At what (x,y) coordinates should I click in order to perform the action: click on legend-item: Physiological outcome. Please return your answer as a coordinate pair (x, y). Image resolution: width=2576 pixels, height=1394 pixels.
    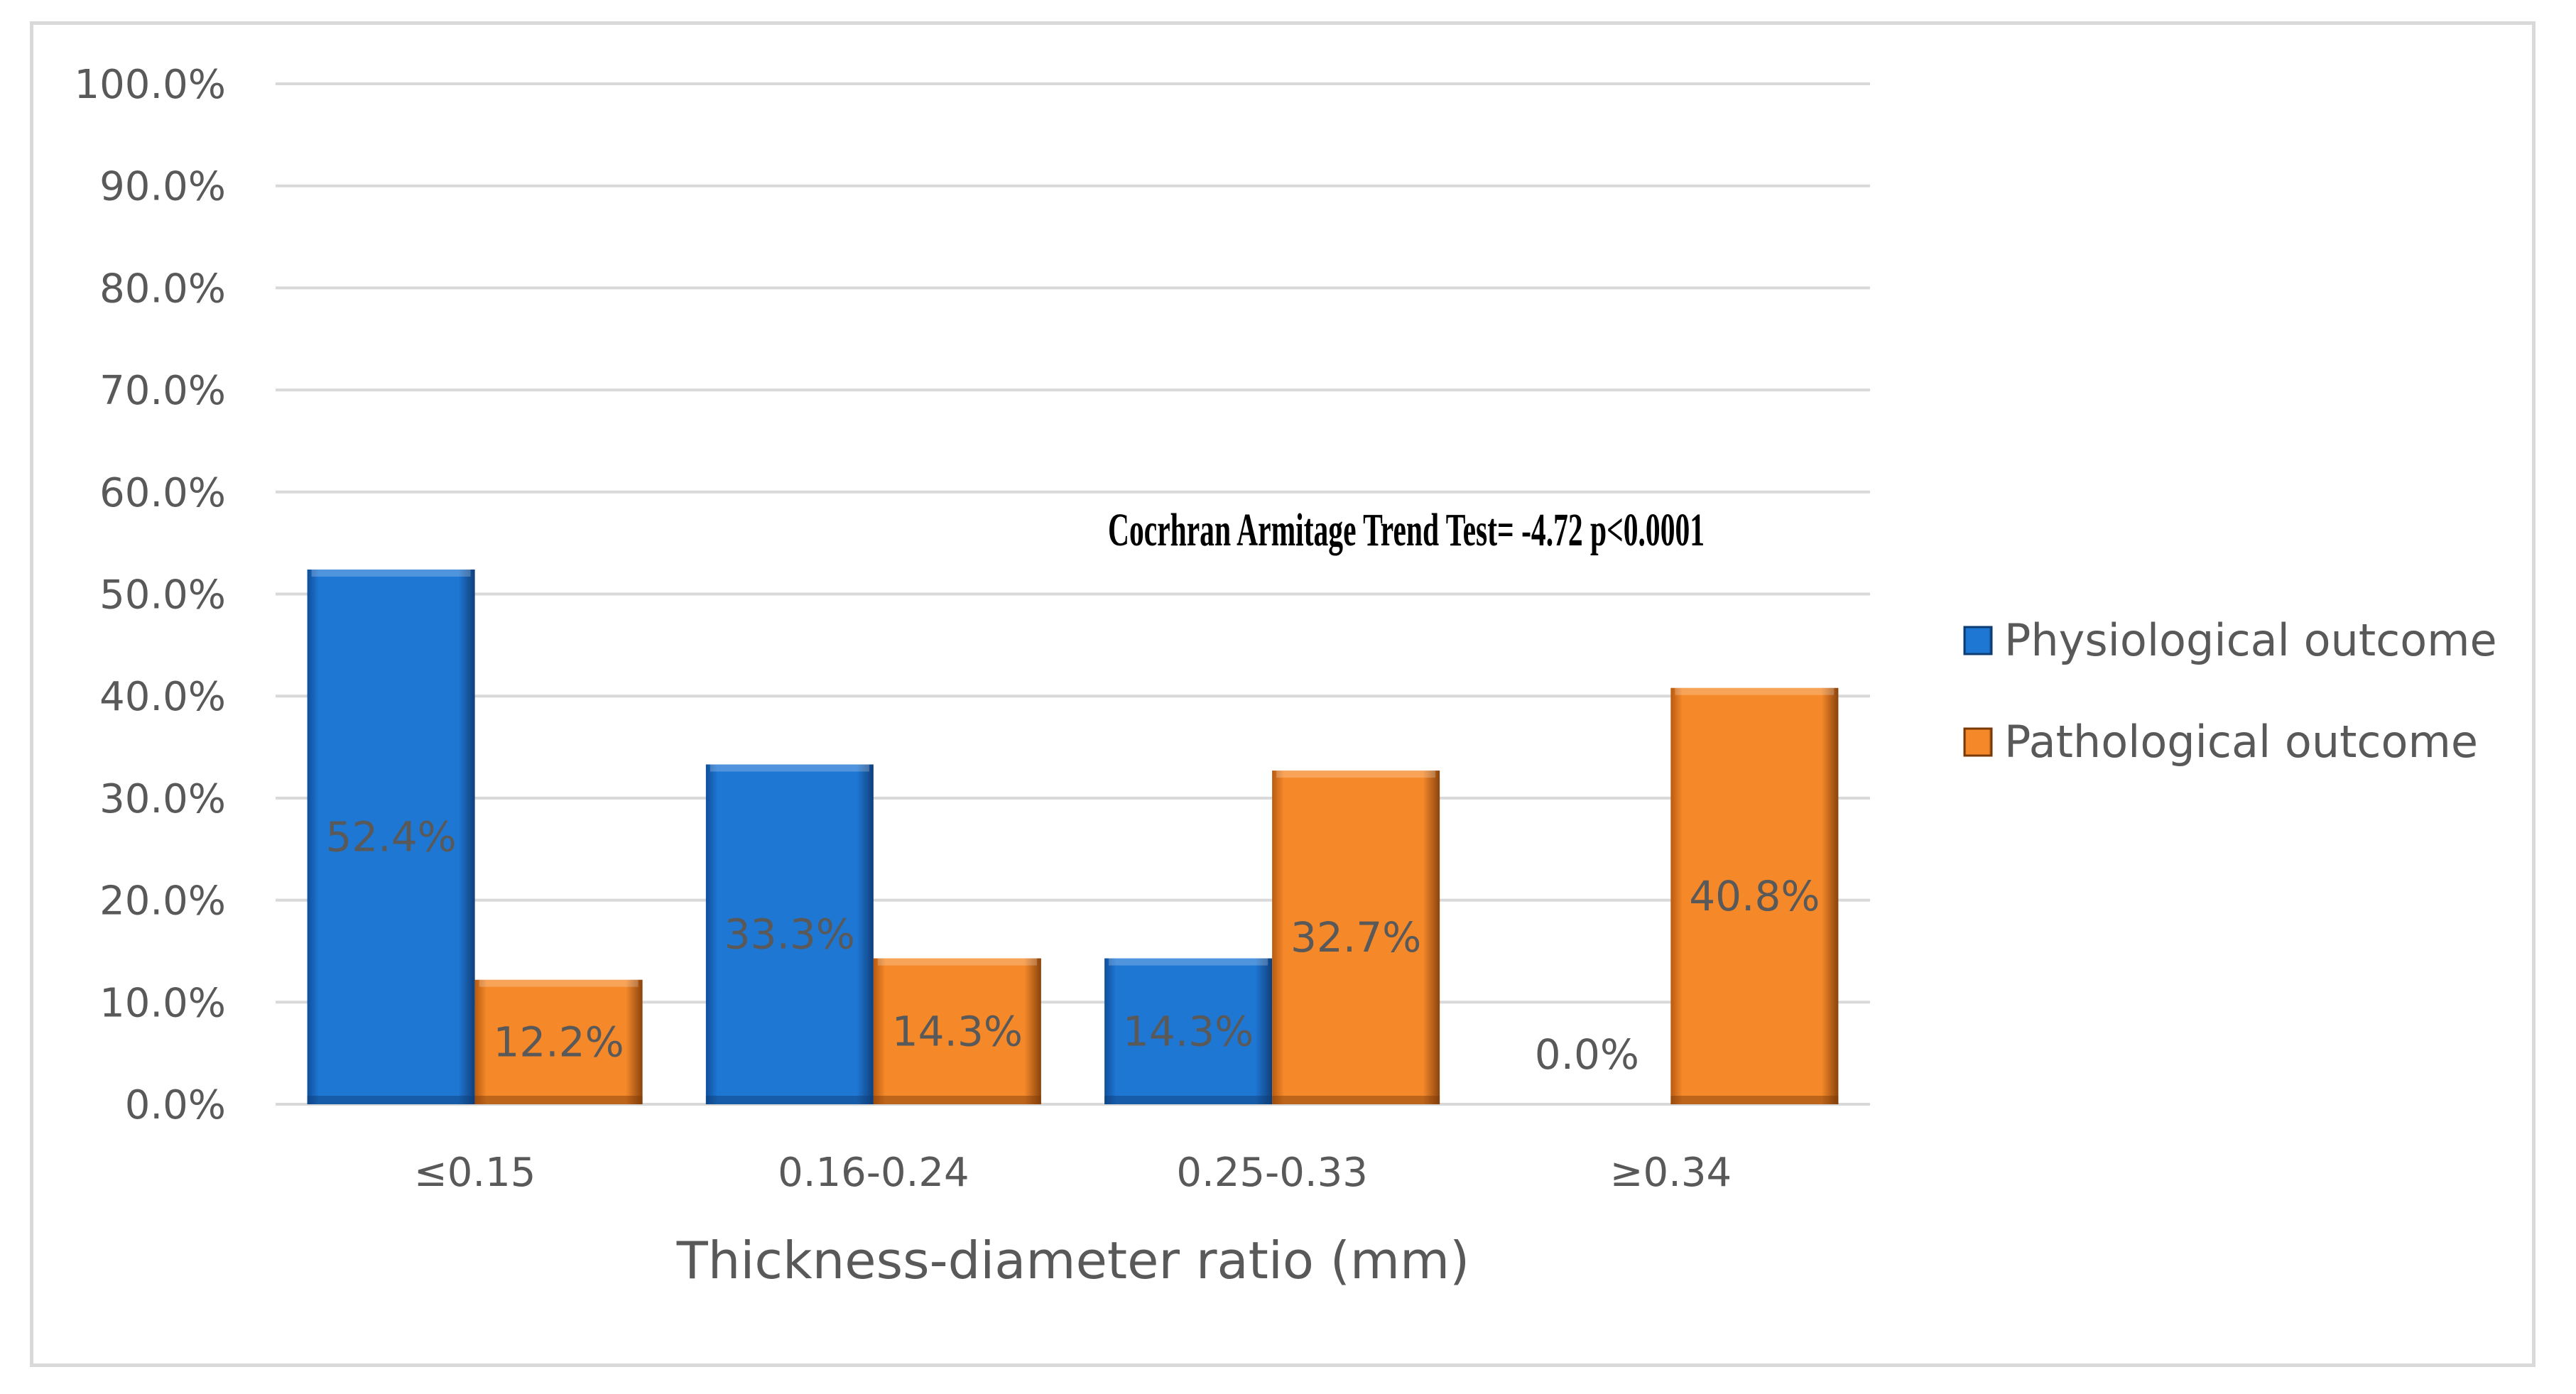
    Looking at the image, I should click on (2230, 640).